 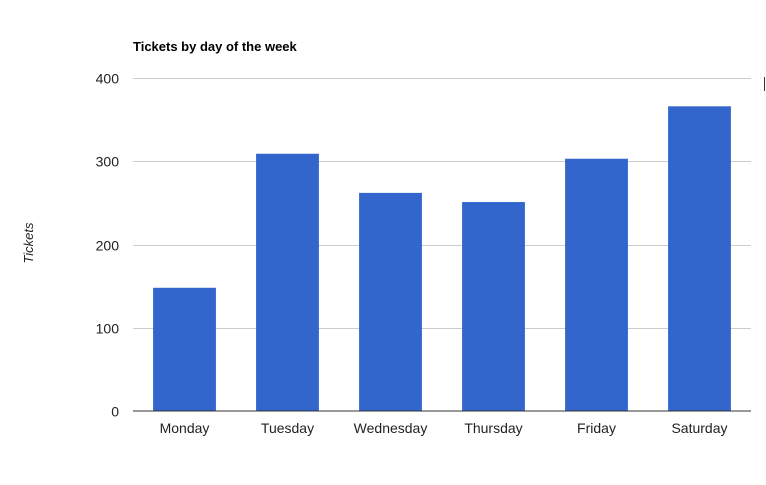 What do you see at coordinates (699, 259) in the screenshot?
I see `bar-saturday` at bounding box center [699, 259].